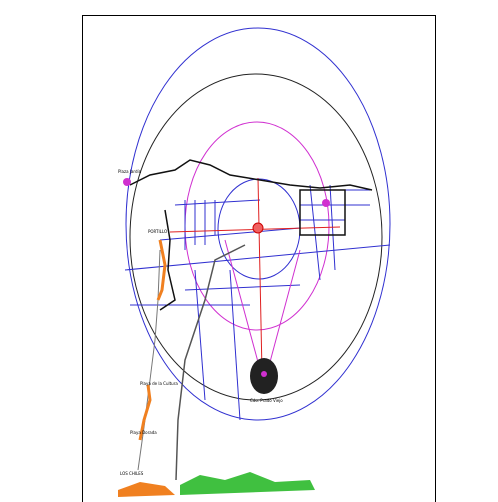 The height and width of the screenshot is (502, 498). Describe the element at coordinates (143, 432) in the screenshot. I see `place-label: Playa Dorada` at that location.